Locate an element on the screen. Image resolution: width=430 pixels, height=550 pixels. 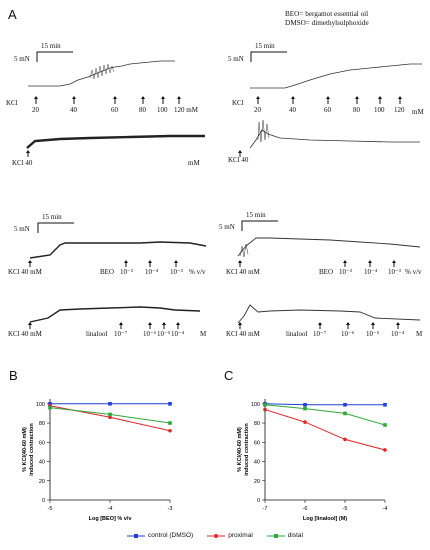
scale-time-3: 15 min is located at coordinates (52, 217).